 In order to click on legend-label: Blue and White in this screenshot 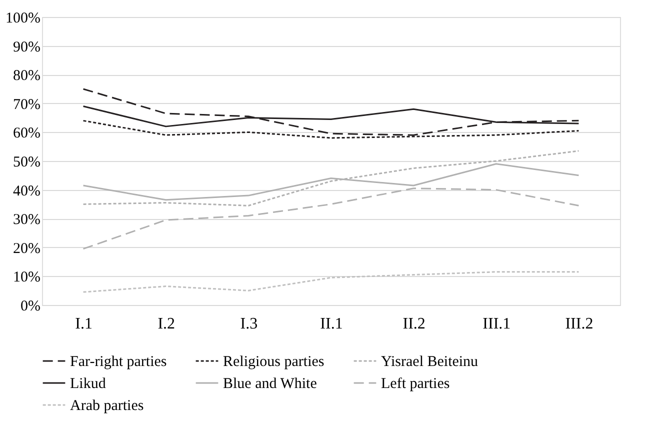, I will do `click(270, 384)`.